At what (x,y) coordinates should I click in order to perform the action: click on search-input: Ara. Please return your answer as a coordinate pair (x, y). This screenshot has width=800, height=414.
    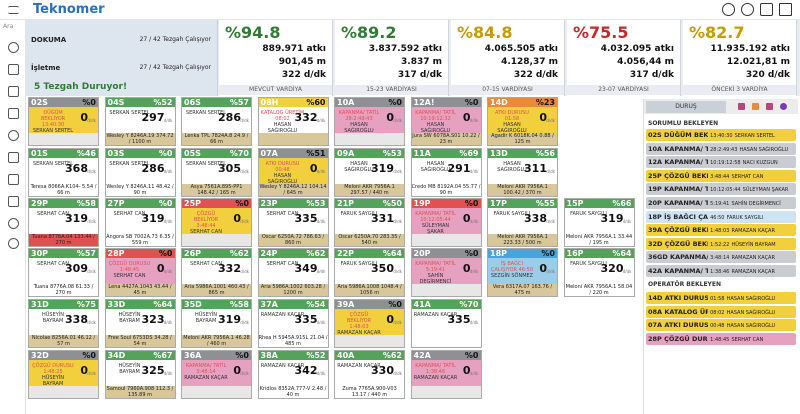
    Looking at the image, I should click on (8, 26).